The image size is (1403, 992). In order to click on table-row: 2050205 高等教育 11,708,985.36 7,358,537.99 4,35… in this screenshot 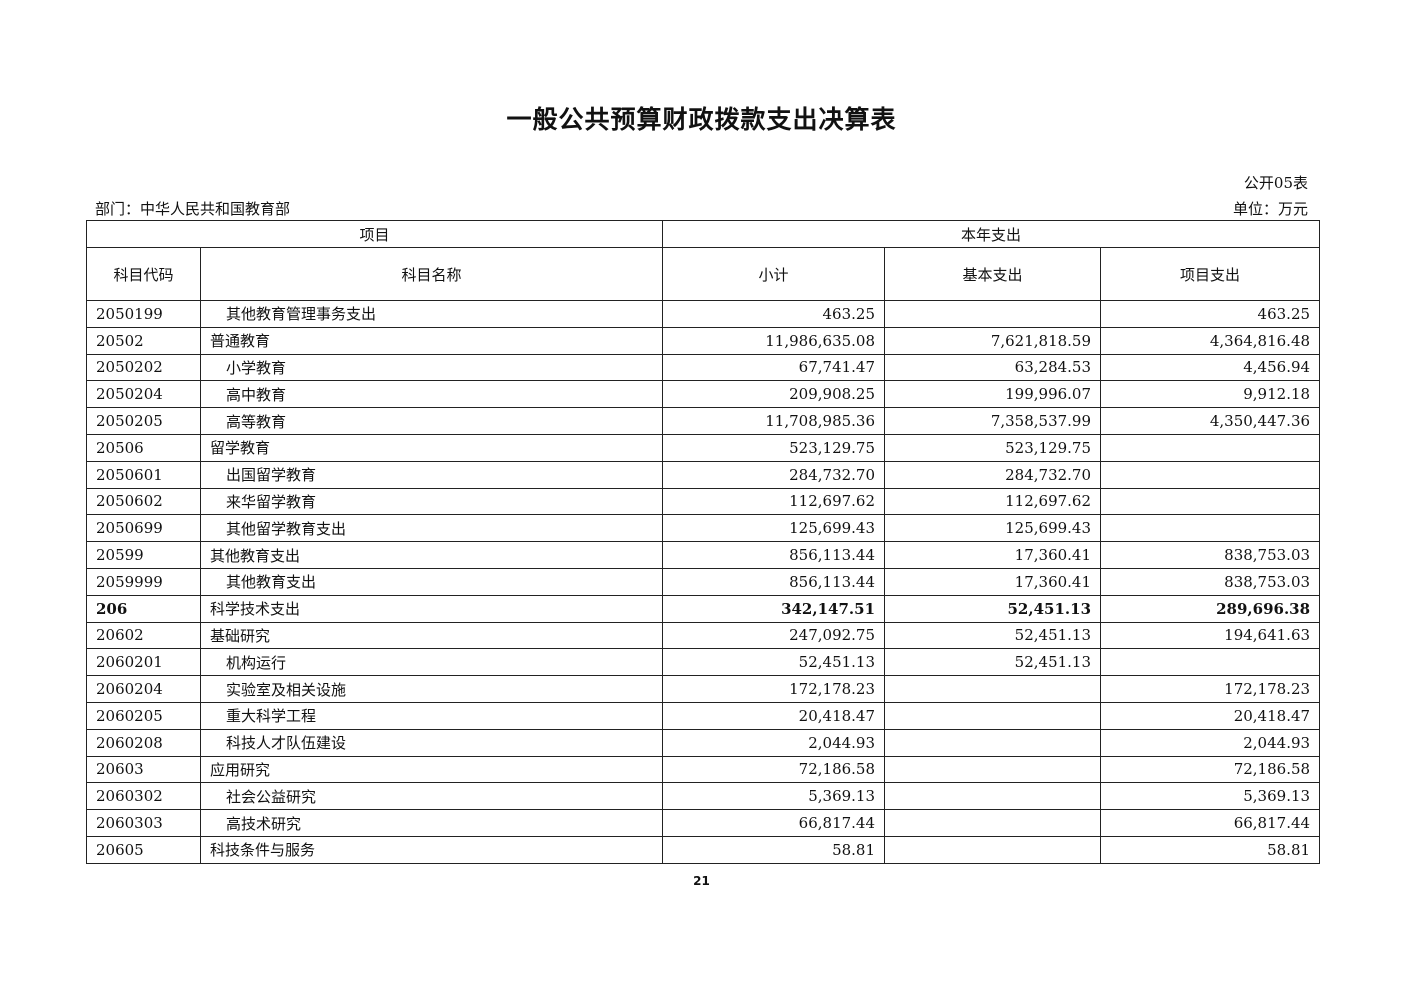, I will do `click(703, 421)`.